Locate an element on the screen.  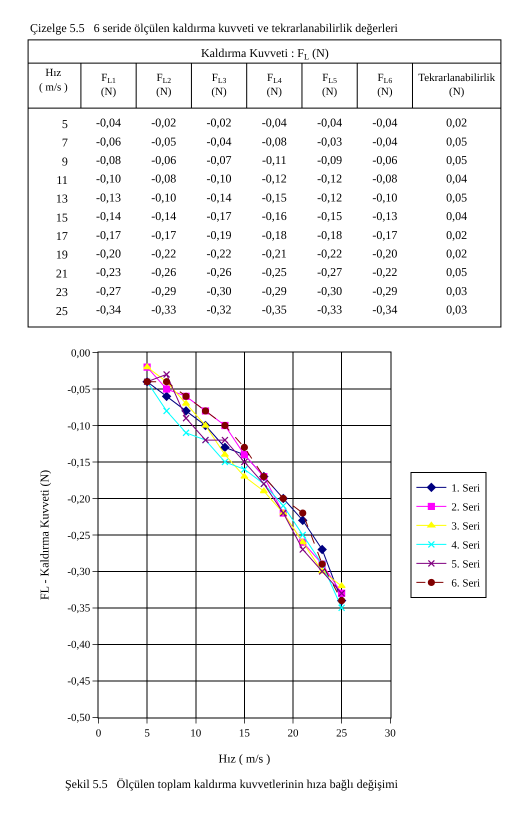
y-tick-label: 9 is located at coordinates (65, 161).